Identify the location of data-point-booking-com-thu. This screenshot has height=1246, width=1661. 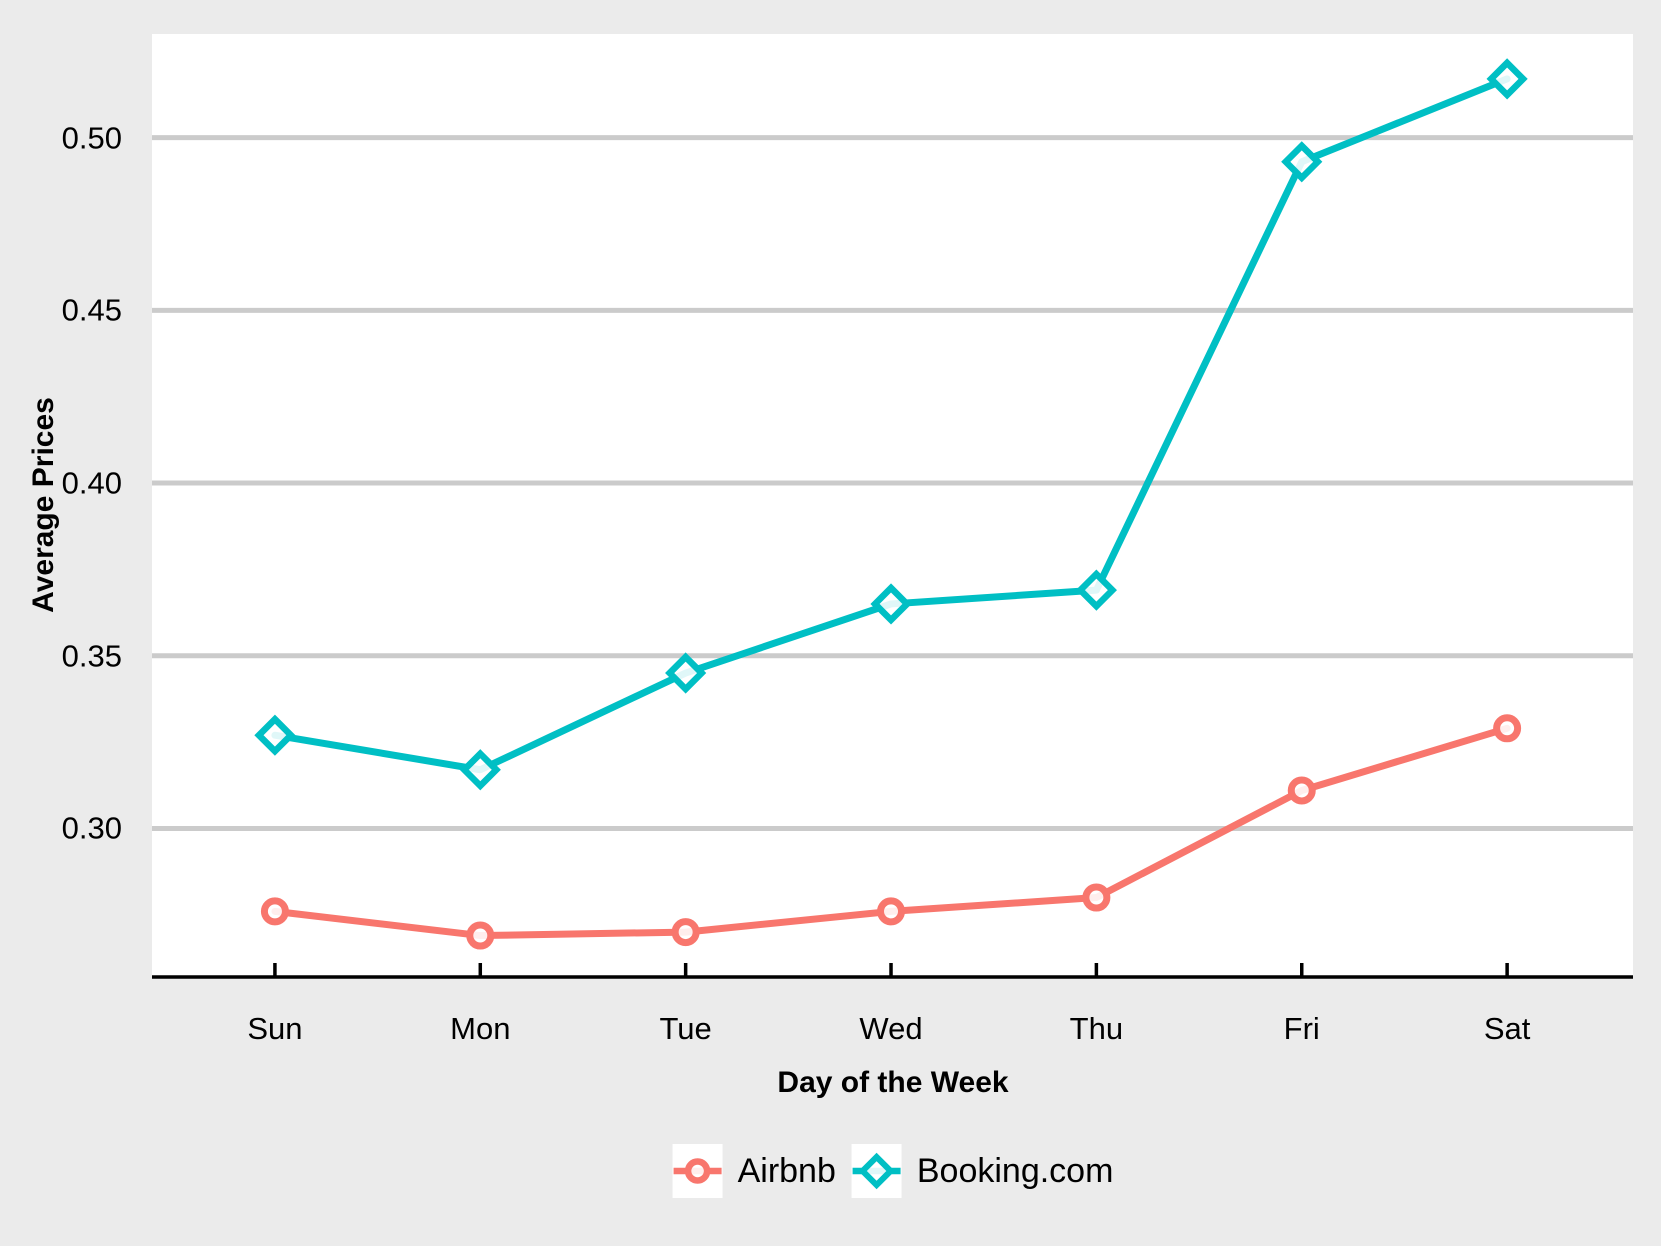
(1096, 590).